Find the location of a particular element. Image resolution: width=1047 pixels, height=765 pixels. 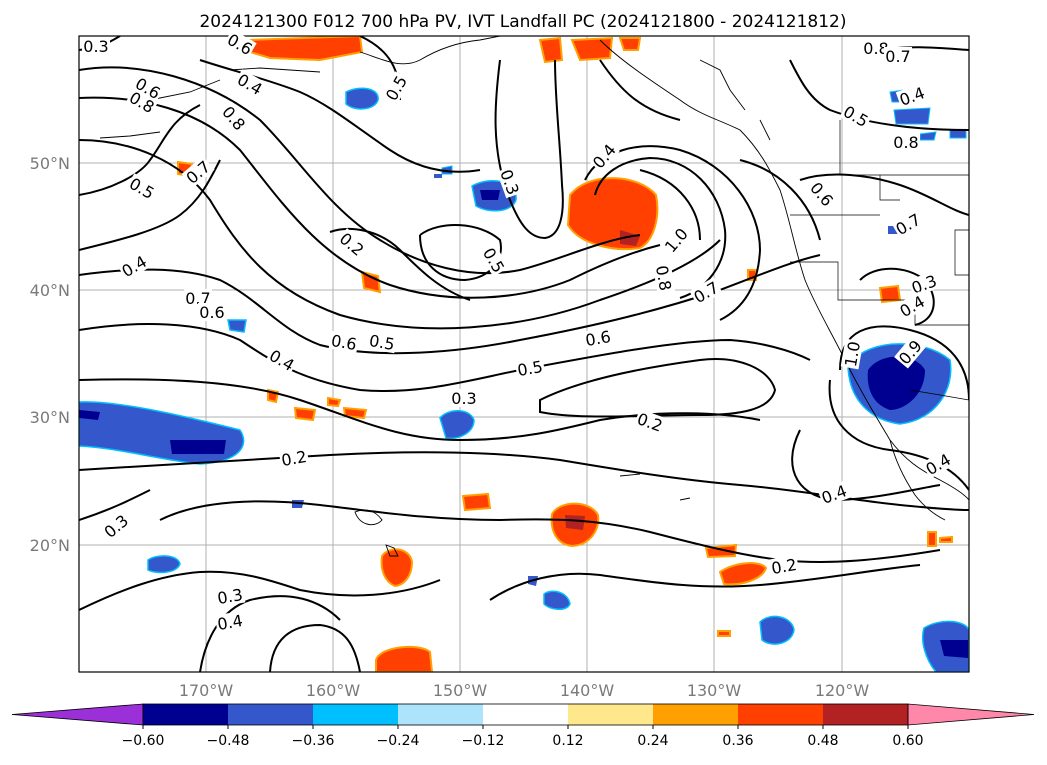

colorbar-tick-label: 0.36 is located at coordinates (737, 741).